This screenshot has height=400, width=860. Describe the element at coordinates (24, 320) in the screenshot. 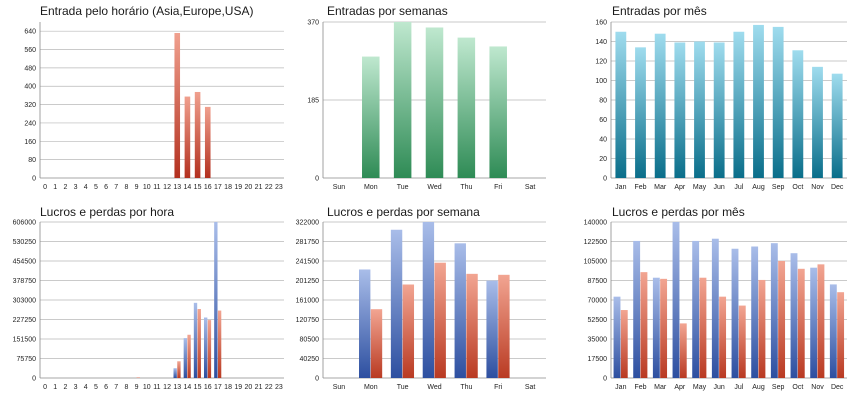

I see `y-tick-label: 227250` at that location.